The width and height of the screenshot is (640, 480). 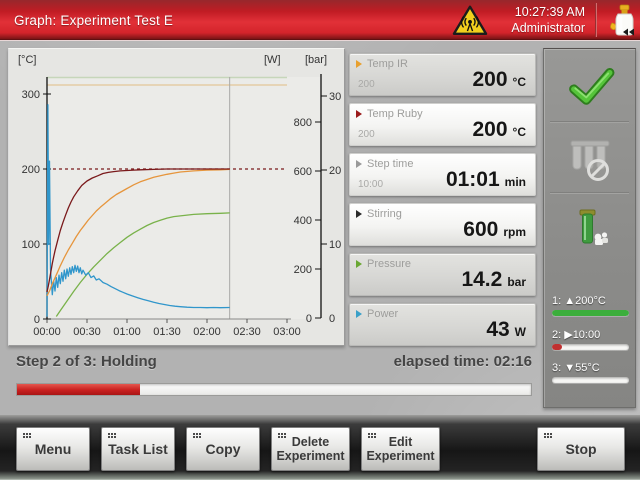 I want to click on param-card-temp-ruby: Temp Ruby 200 200 °C, so click(x=442, y=124).